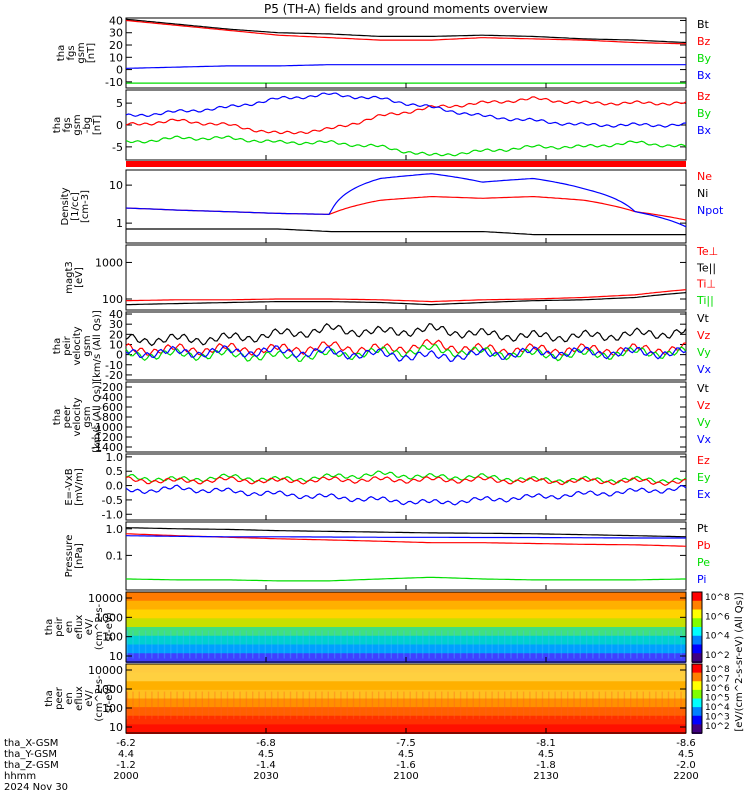 The height and width of the screenshot is (800, 750). I want to click on legend-entry: Bx, so click(704, 130).